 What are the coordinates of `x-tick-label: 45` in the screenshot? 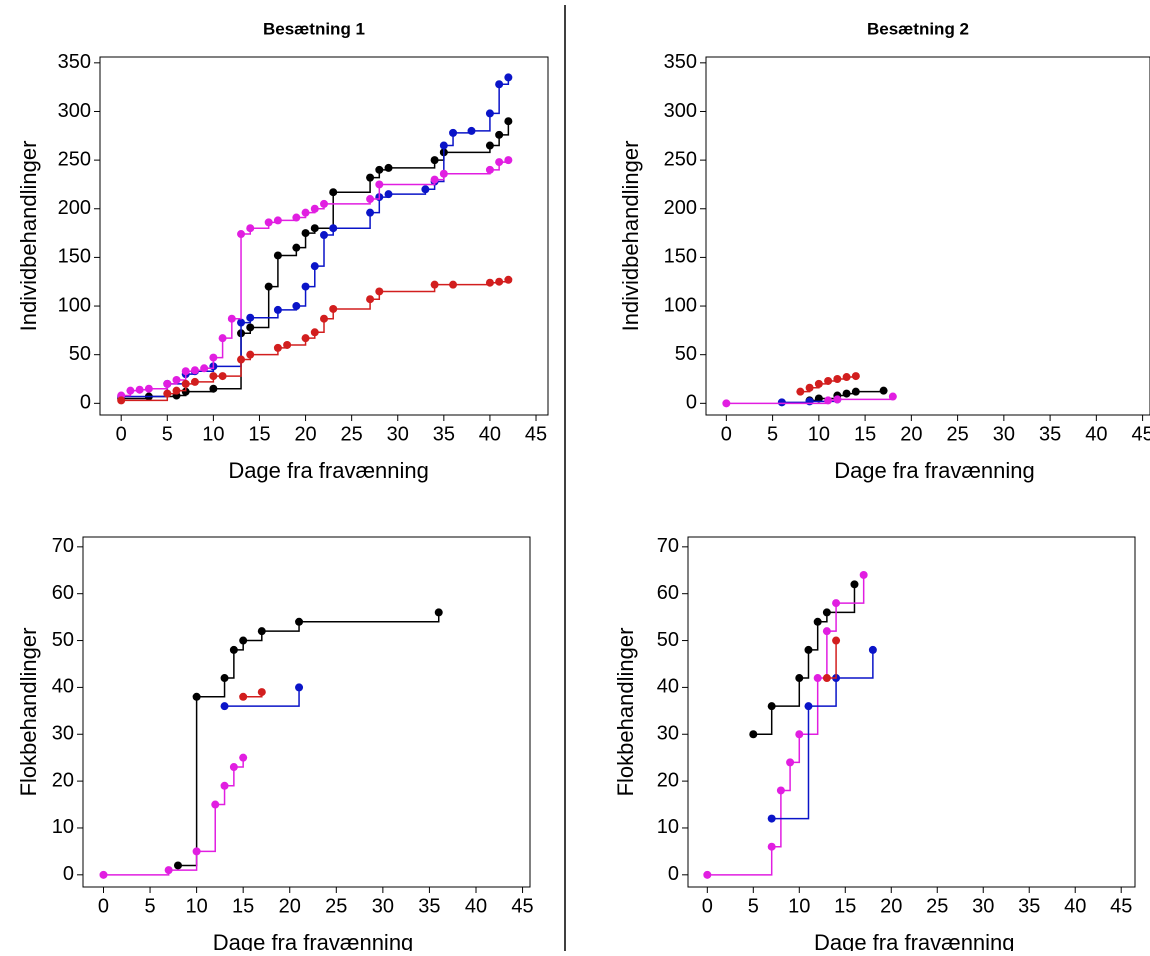 It's located at (1140, 434).